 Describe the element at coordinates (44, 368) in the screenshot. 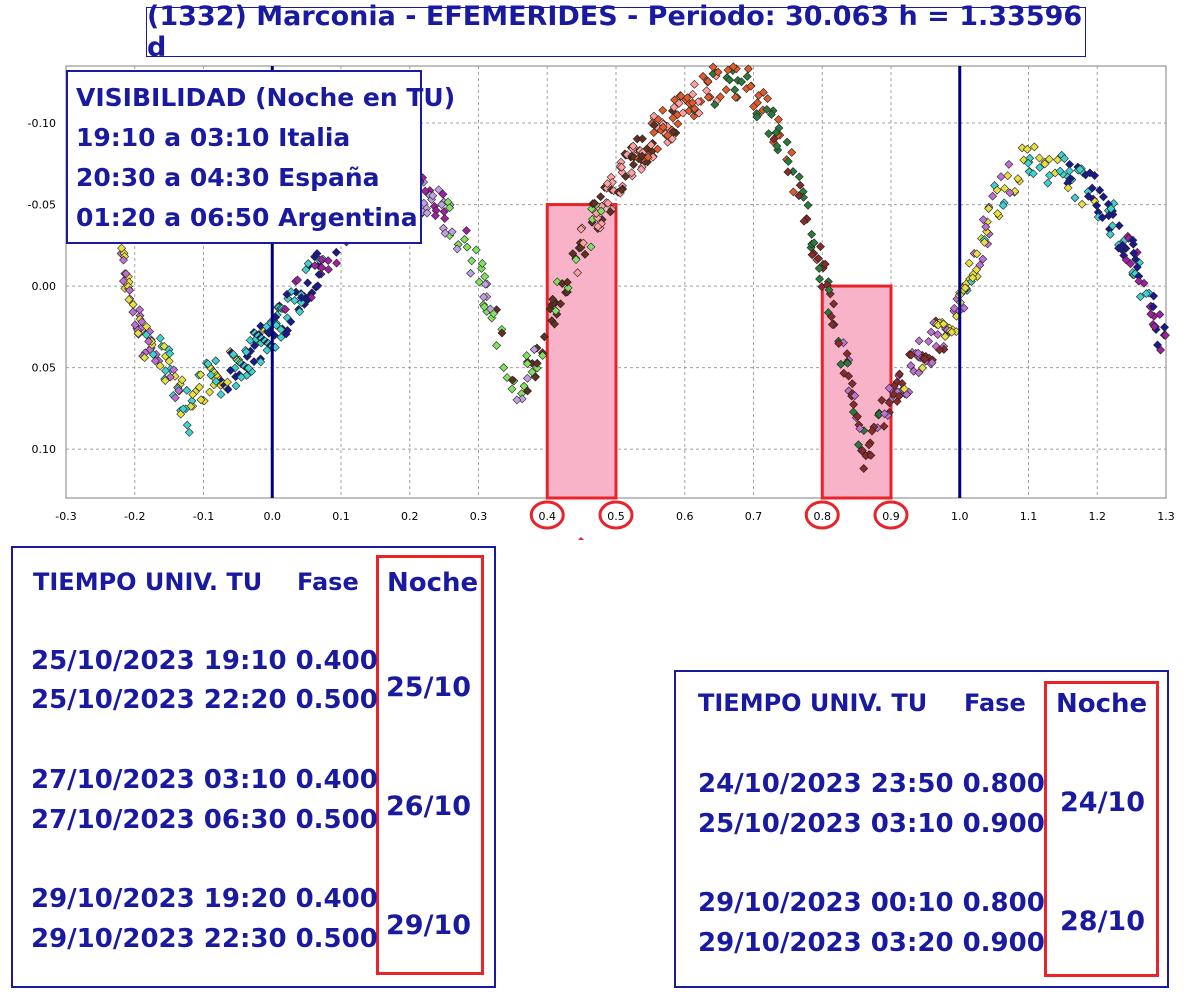

I see `y-tick-label: 0.05` at that location.